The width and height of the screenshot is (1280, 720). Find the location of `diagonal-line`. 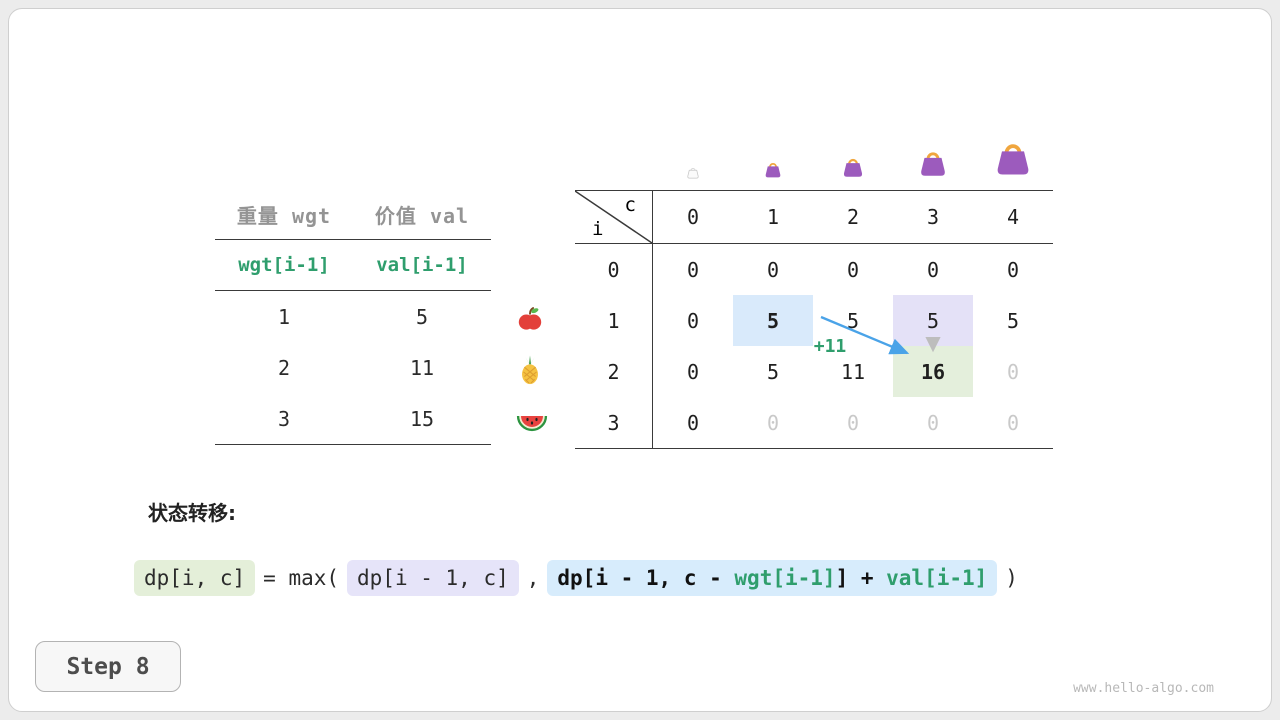

diagonal-line is located at coordinates (613, 217).